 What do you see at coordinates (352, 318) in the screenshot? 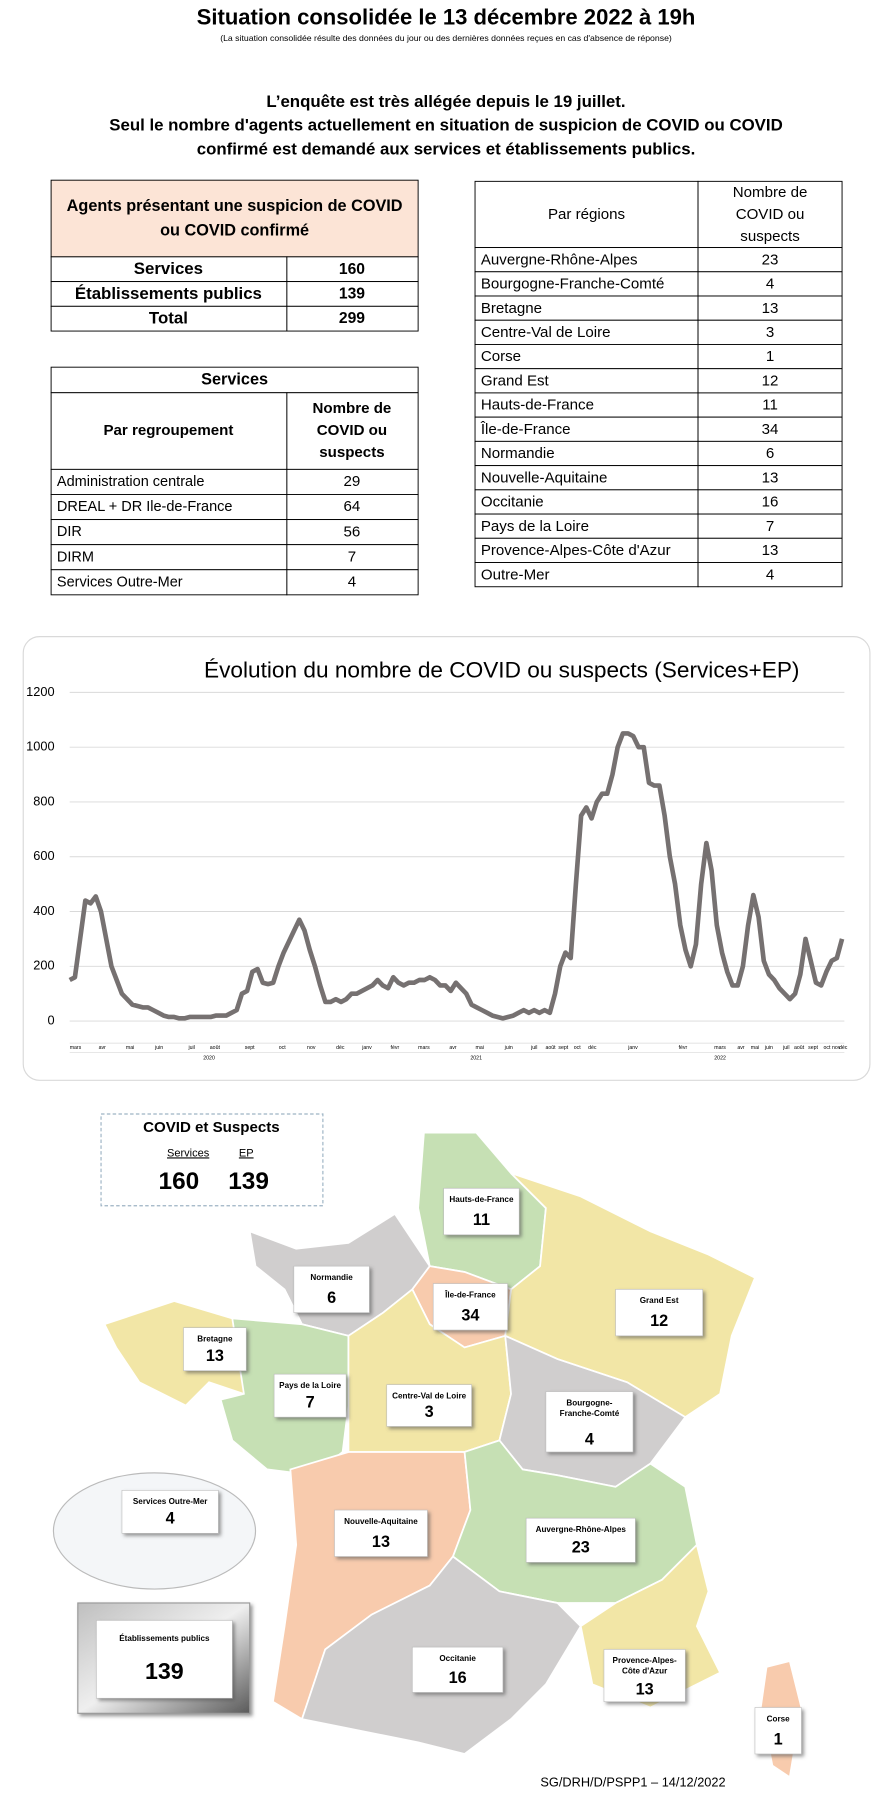
I see `row-value: 299` at bounding box center [352, 318].